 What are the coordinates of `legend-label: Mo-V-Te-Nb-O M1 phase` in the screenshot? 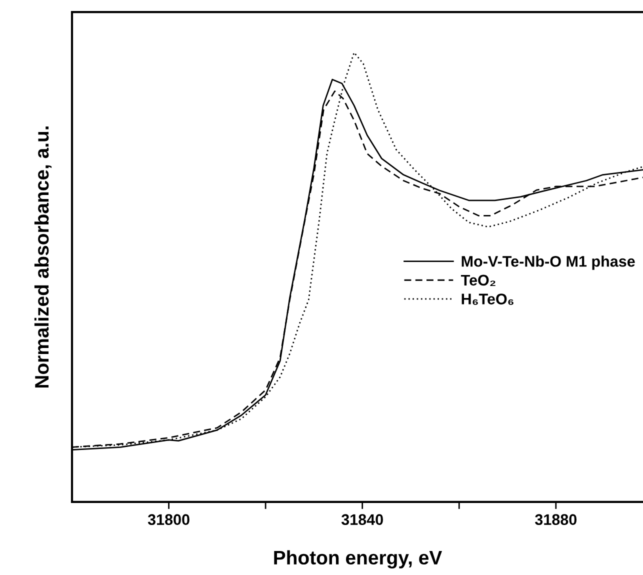 It's located at (548, 263).